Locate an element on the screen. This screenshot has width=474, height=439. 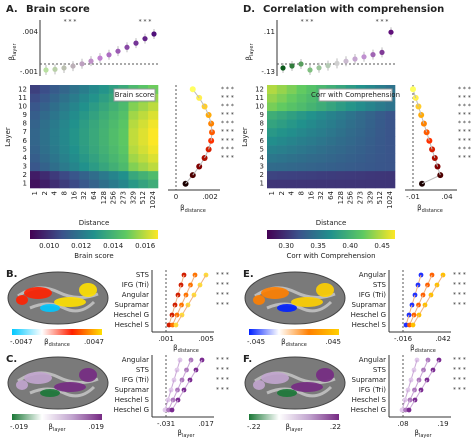
x-axis-label: βdistance is located at coordinates (186, 349).